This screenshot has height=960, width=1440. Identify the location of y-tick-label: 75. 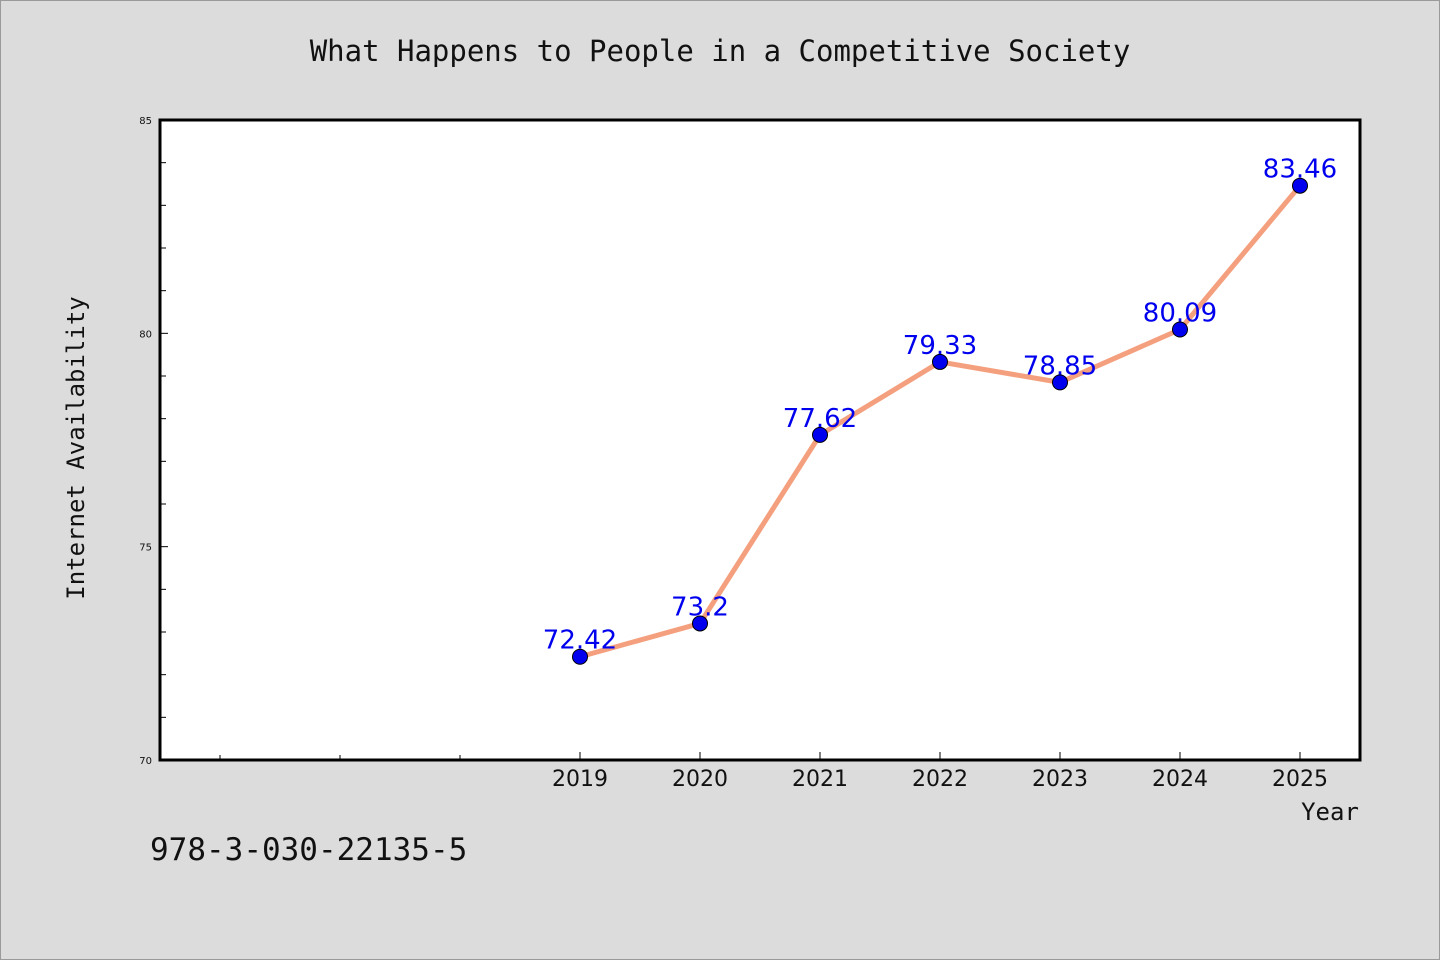
(145, 548).